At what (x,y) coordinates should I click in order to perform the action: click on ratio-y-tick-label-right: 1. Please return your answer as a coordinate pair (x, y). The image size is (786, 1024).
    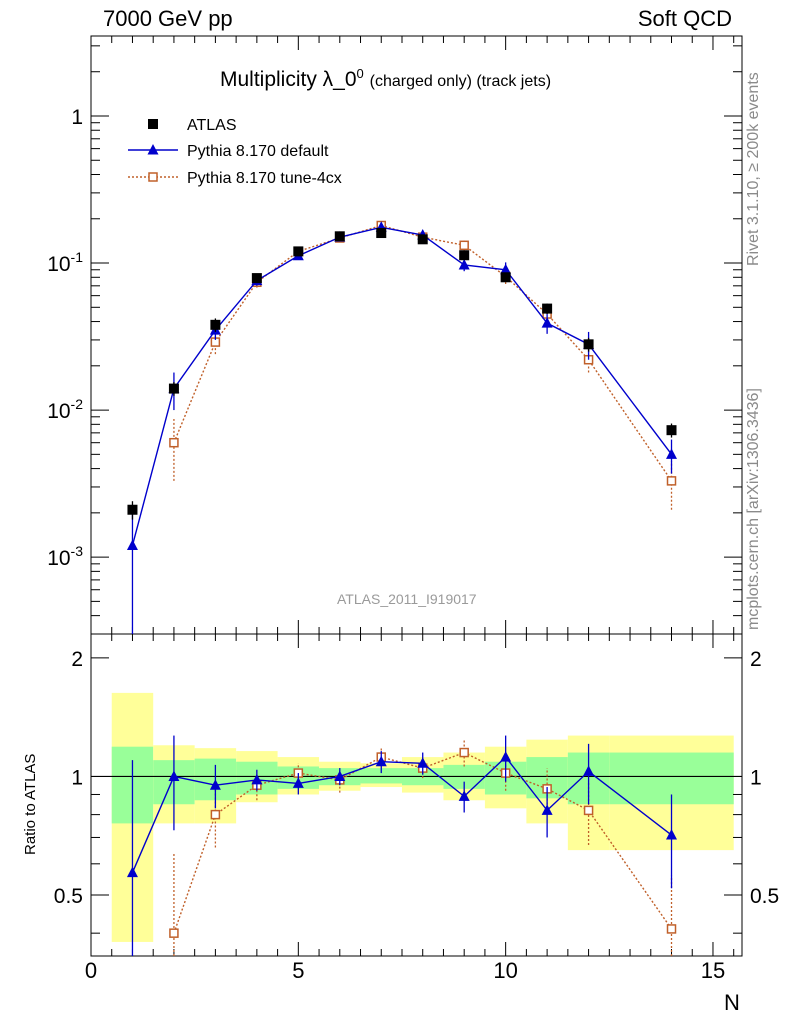
    Looking at the image, I should click on (756, 777).